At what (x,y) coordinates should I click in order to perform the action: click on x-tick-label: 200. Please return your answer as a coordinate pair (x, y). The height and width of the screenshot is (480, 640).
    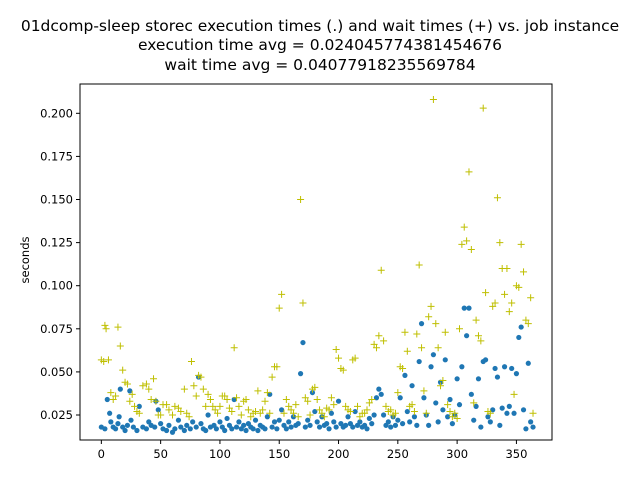
    Looking at the image, I should click on (339, 454).